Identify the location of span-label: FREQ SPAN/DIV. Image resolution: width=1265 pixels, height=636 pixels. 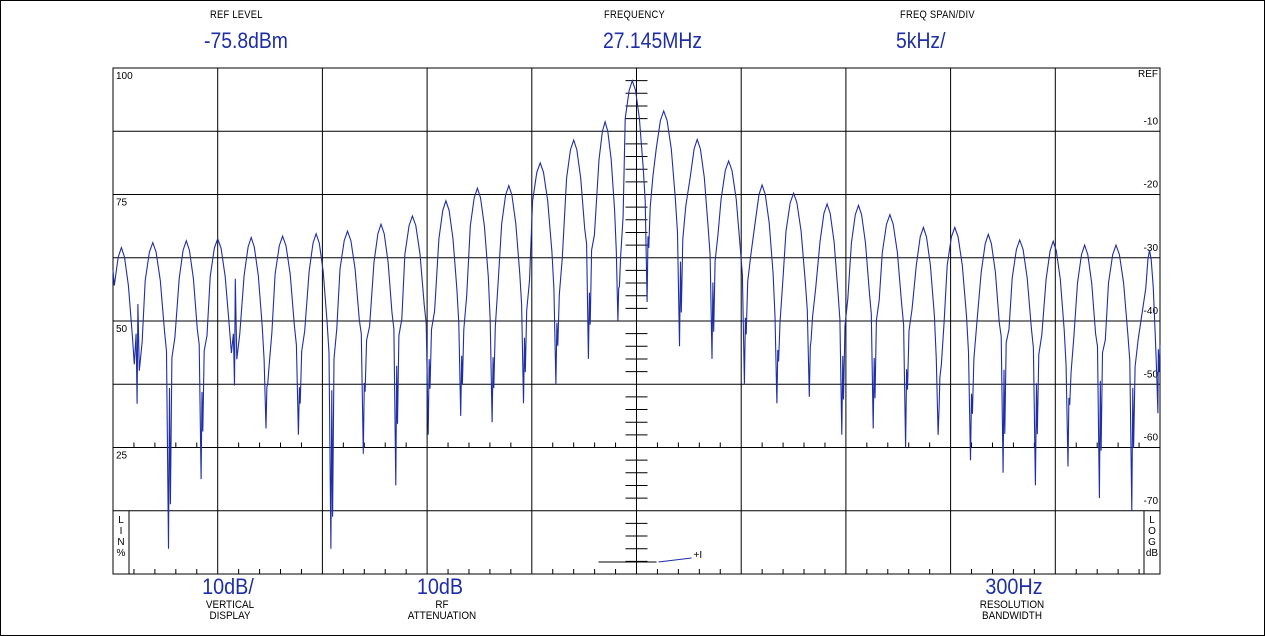
(937, 15).